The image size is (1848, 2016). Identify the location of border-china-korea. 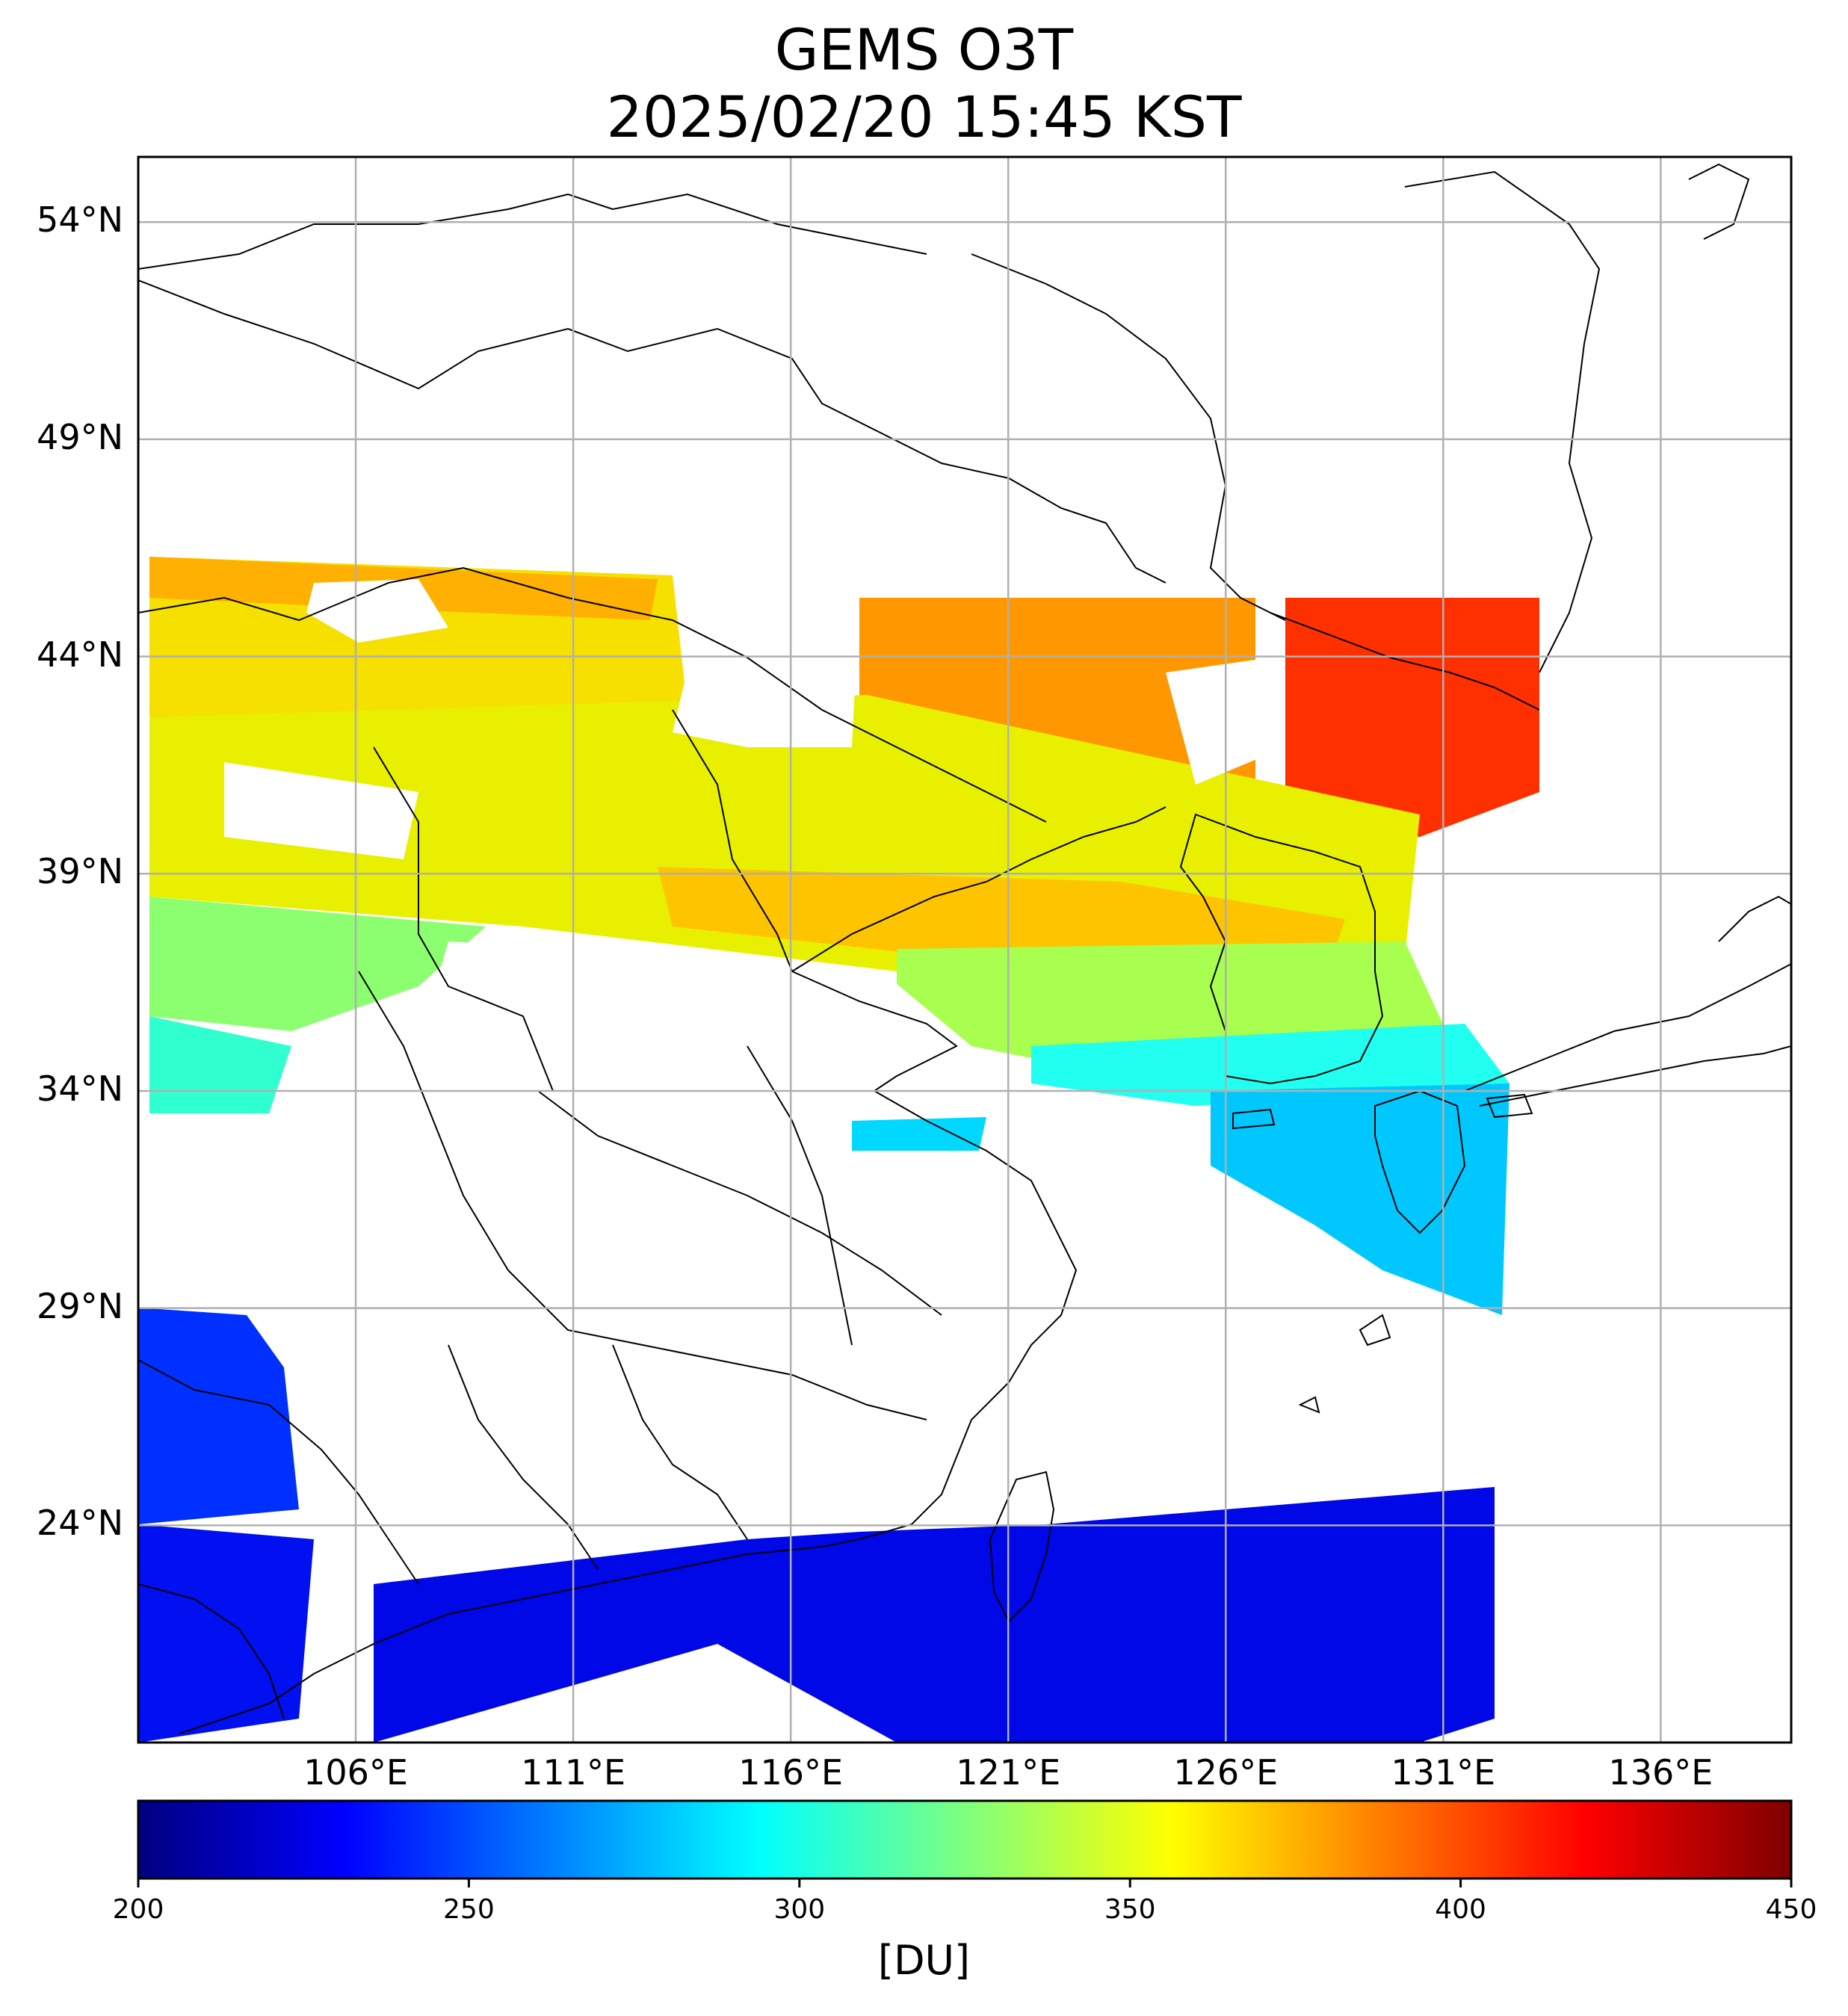
(1405, 661).